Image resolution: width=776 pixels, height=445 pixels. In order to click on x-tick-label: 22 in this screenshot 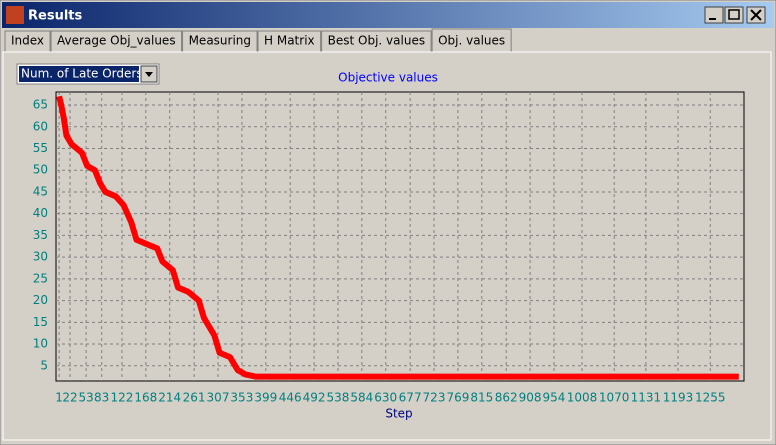, I will do `click(69, 398)`.